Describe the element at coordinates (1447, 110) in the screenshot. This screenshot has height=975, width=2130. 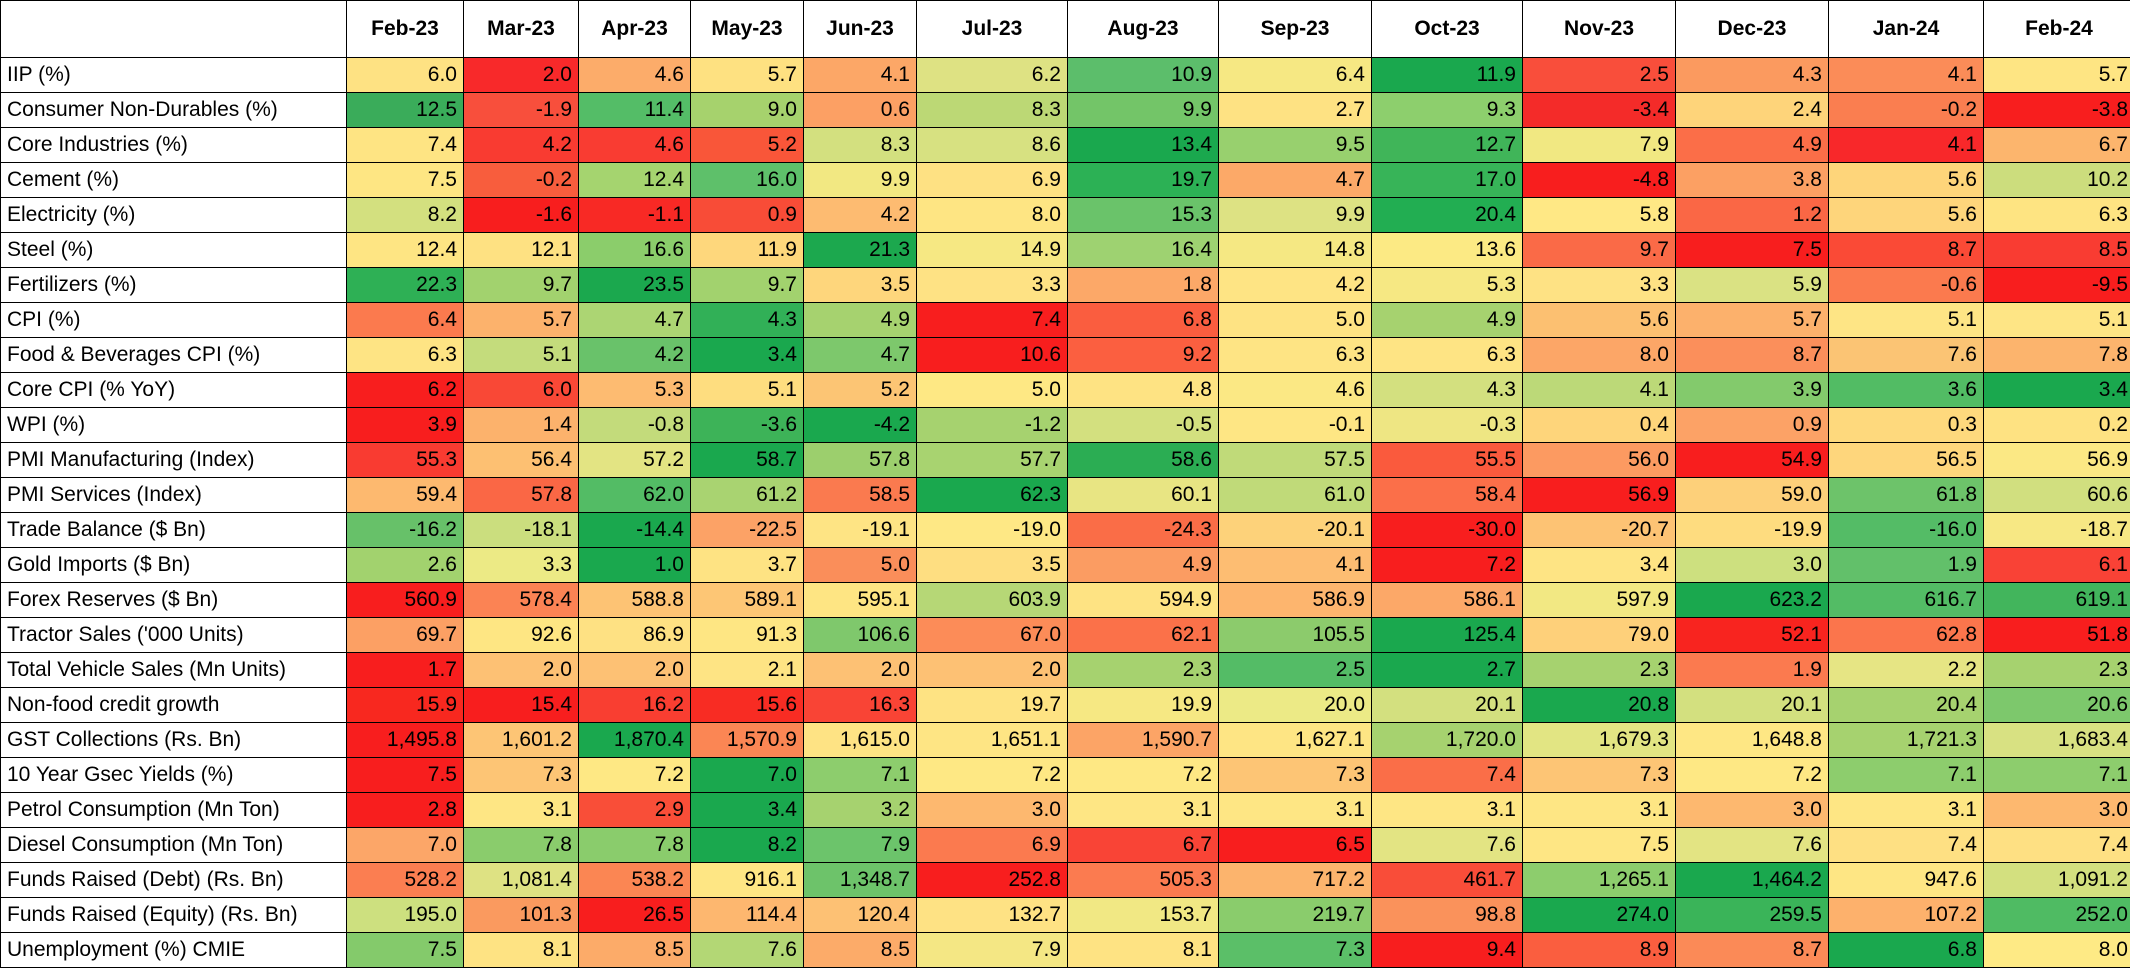
I see `heatmap-cell: 9.3` at that location.